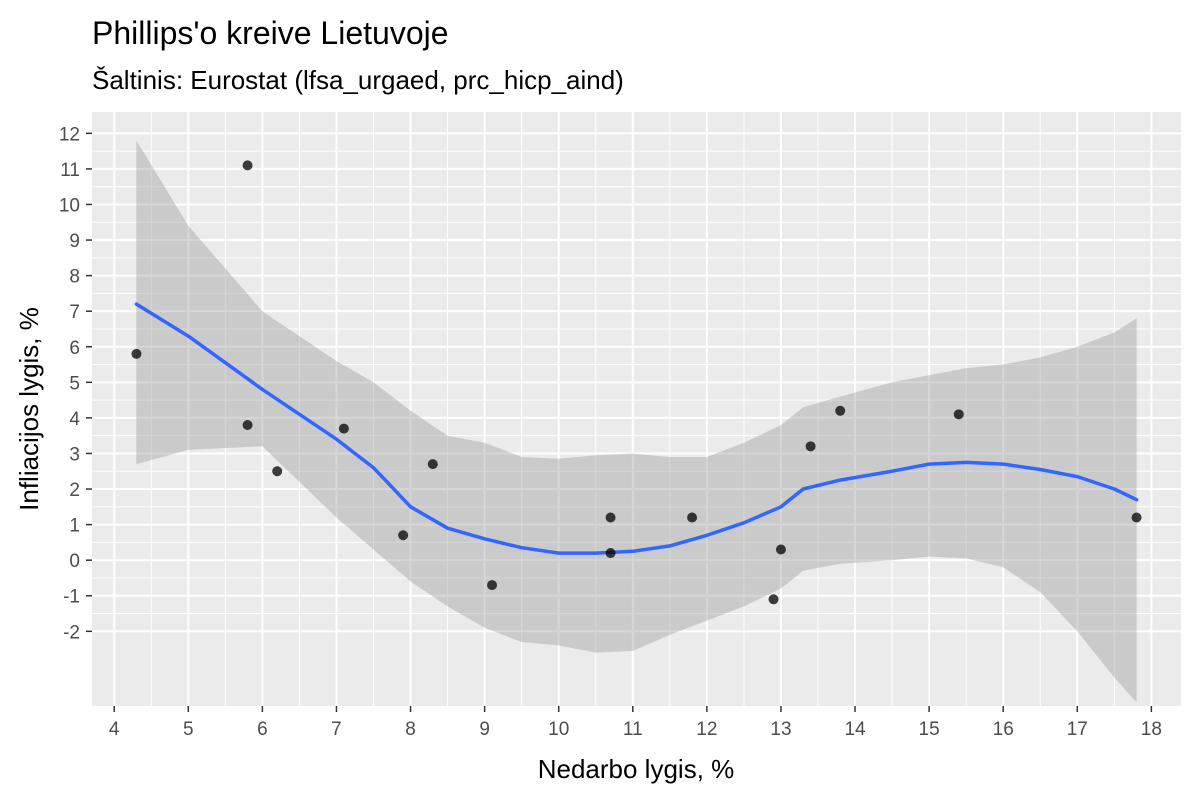  I want to click on y-tick-label: -1, so click(71, 597).